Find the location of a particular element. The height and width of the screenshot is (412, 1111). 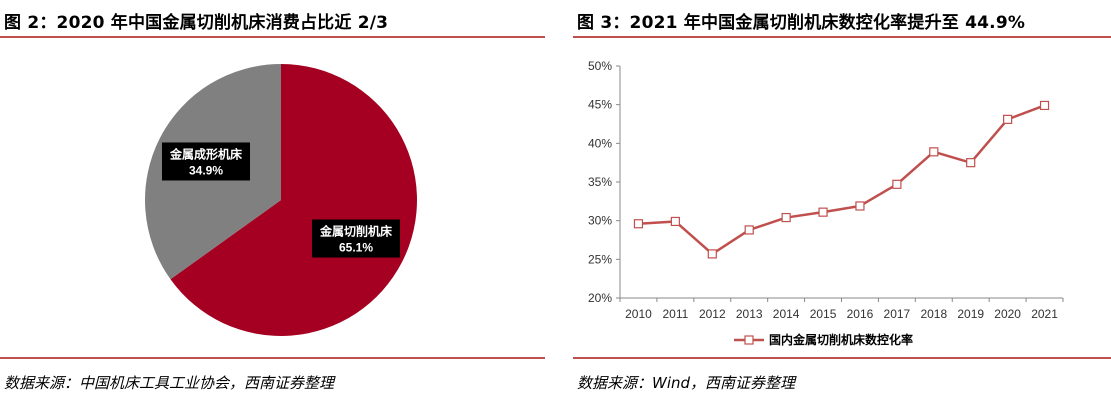

legend: 国内金属切削机床数控化率 is located at coordinates (823, 339).